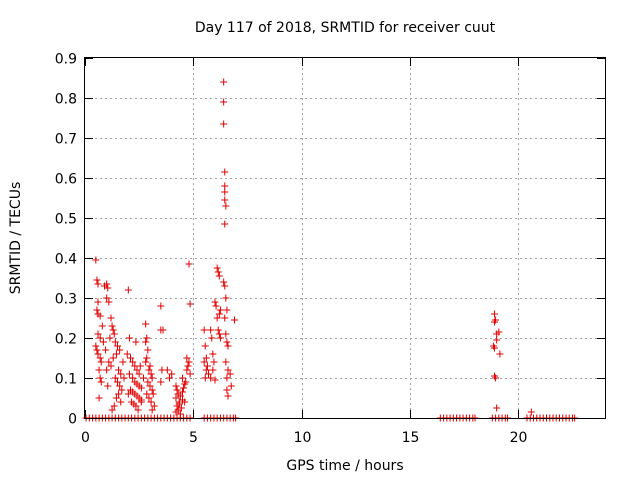 The image size is (640, 480). Describe the element at coordinates (16, 238) in the screenshot. I see `y-axis-label: SRMTID / TECUs` at that location.